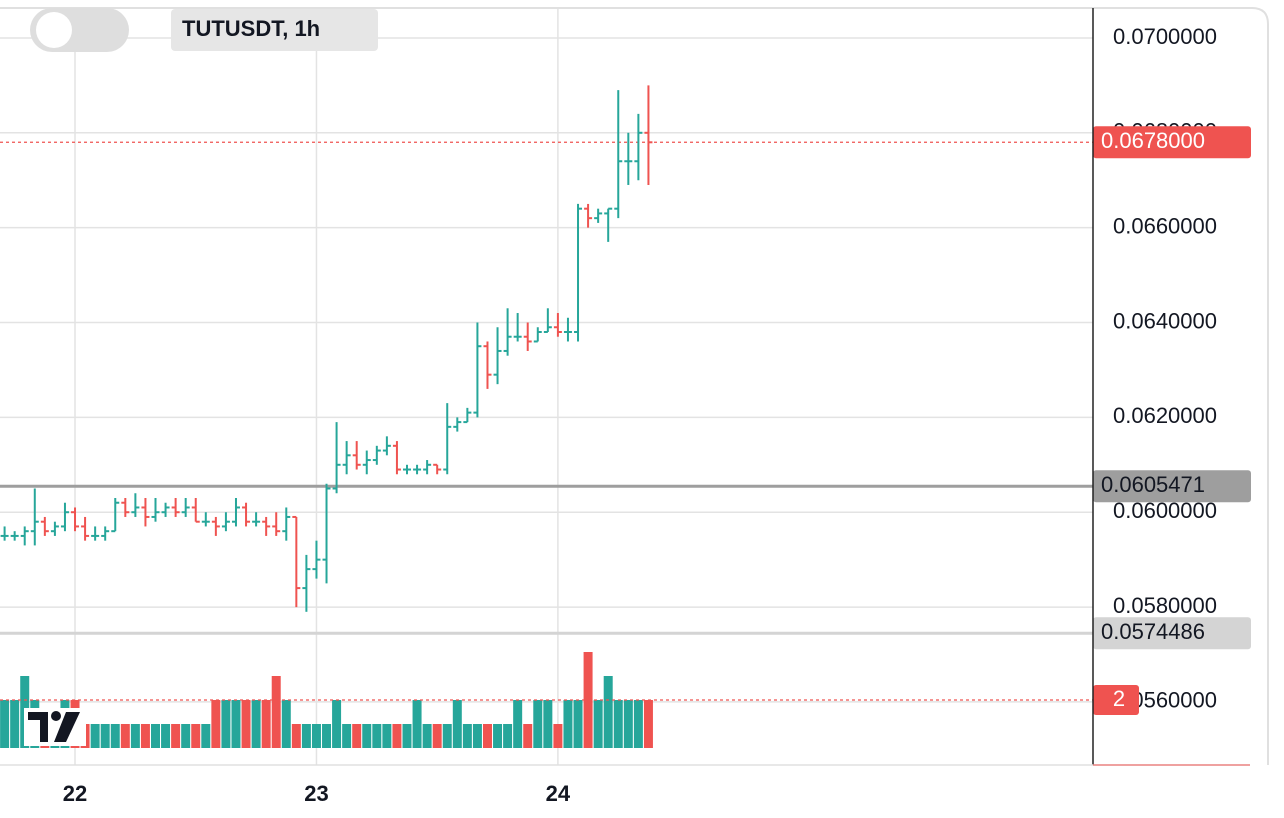 The height and width of the screenshot is (818, 1284). Describe the element at coordinates (251, 28) in the screenshot. I see `chart-title: TUTUSDT, 1h` at that location.